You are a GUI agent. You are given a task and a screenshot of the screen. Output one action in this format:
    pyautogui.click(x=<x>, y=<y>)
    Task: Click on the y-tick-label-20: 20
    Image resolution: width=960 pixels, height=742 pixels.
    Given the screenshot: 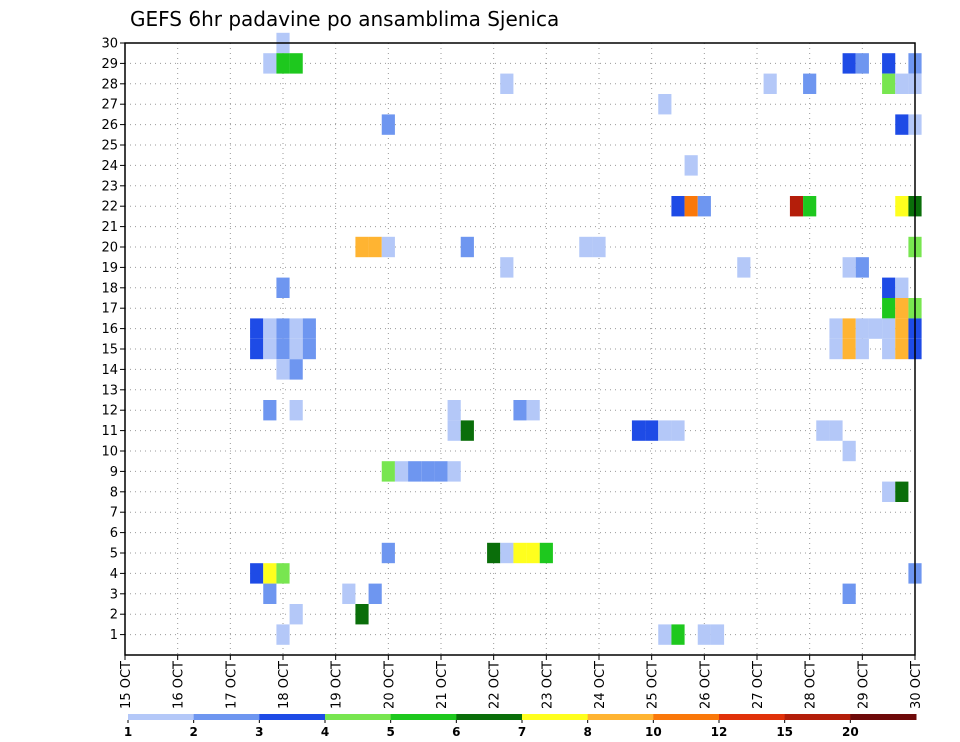 What is the action you would take?
    pyautogui.click(x=109, y=248)
    